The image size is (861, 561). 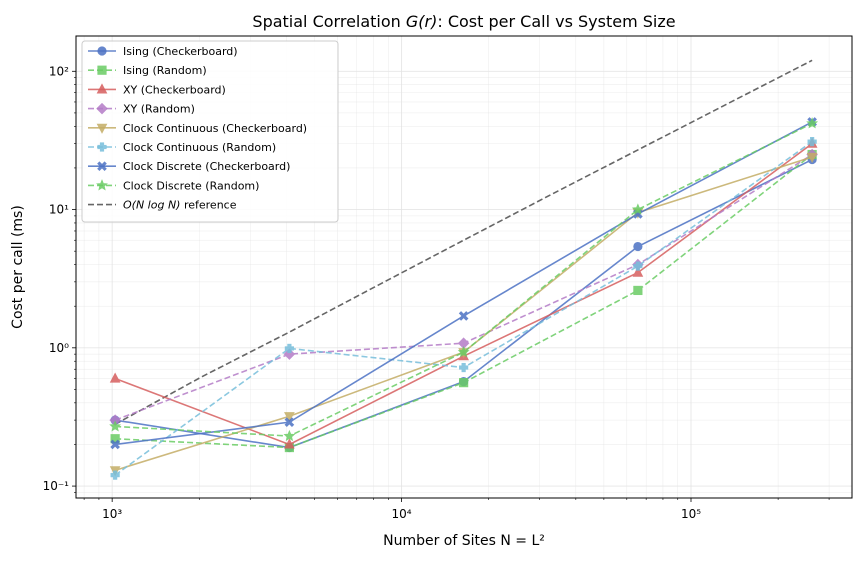 I want to click on legend-item: XY (Random), so click(x=141, y=109).